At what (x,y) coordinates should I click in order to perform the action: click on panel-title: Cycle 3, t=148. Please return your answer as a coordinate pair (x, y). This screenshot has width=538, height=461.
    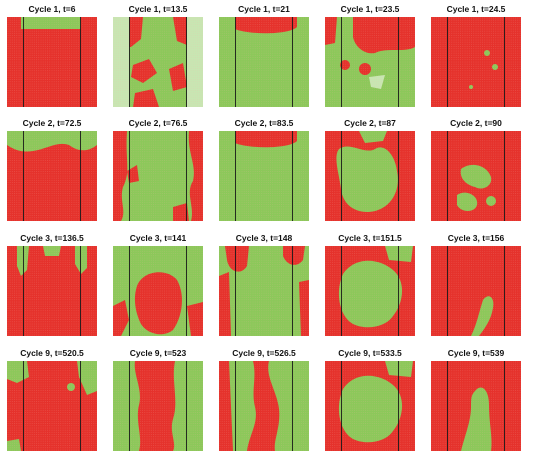
    Looking at the image, I should click on (264, 238).